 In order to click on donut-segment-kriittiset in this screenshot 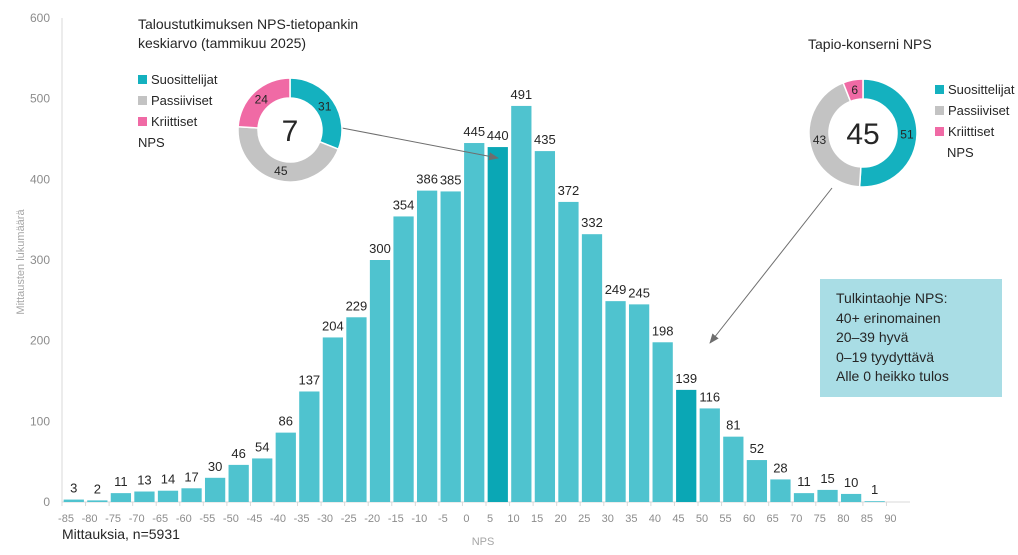, I will do `click(264, 103)`.